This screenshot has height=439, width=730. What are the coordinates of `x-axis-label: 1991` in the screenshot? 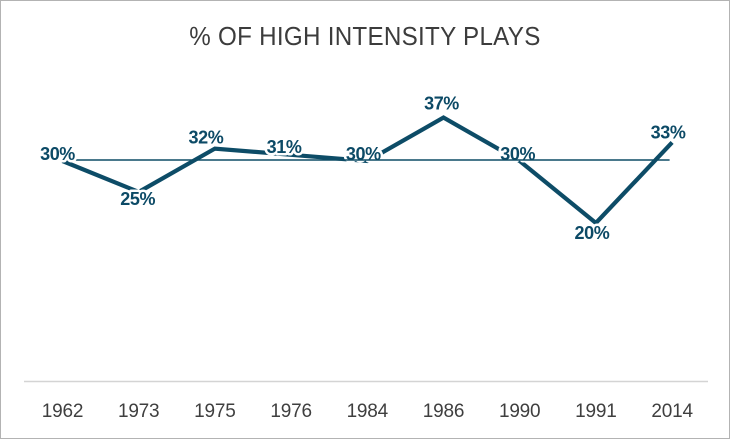 It's located at (595, 411).